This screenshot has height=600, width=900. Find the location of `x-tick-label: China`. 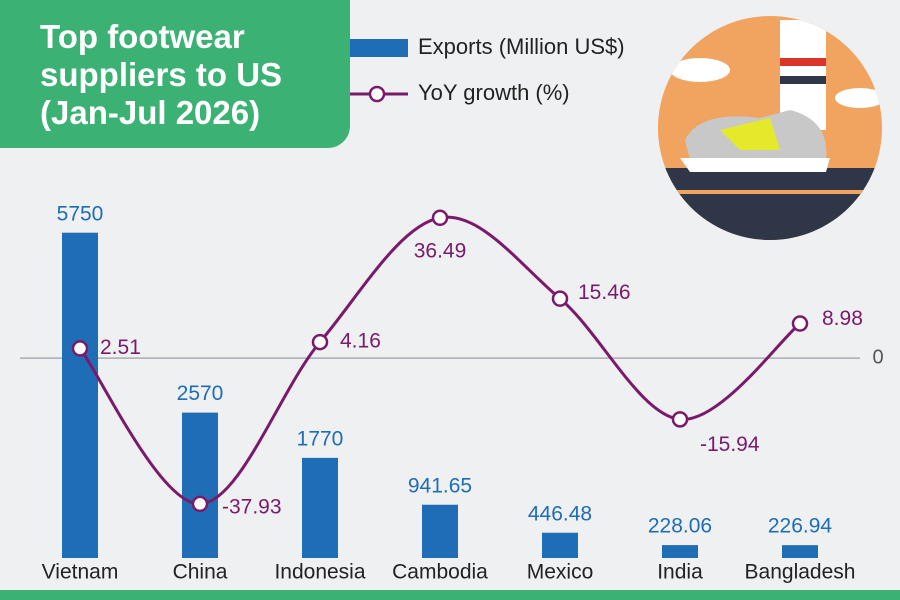

x-tick-label: China is located at coordinates (200, 572).